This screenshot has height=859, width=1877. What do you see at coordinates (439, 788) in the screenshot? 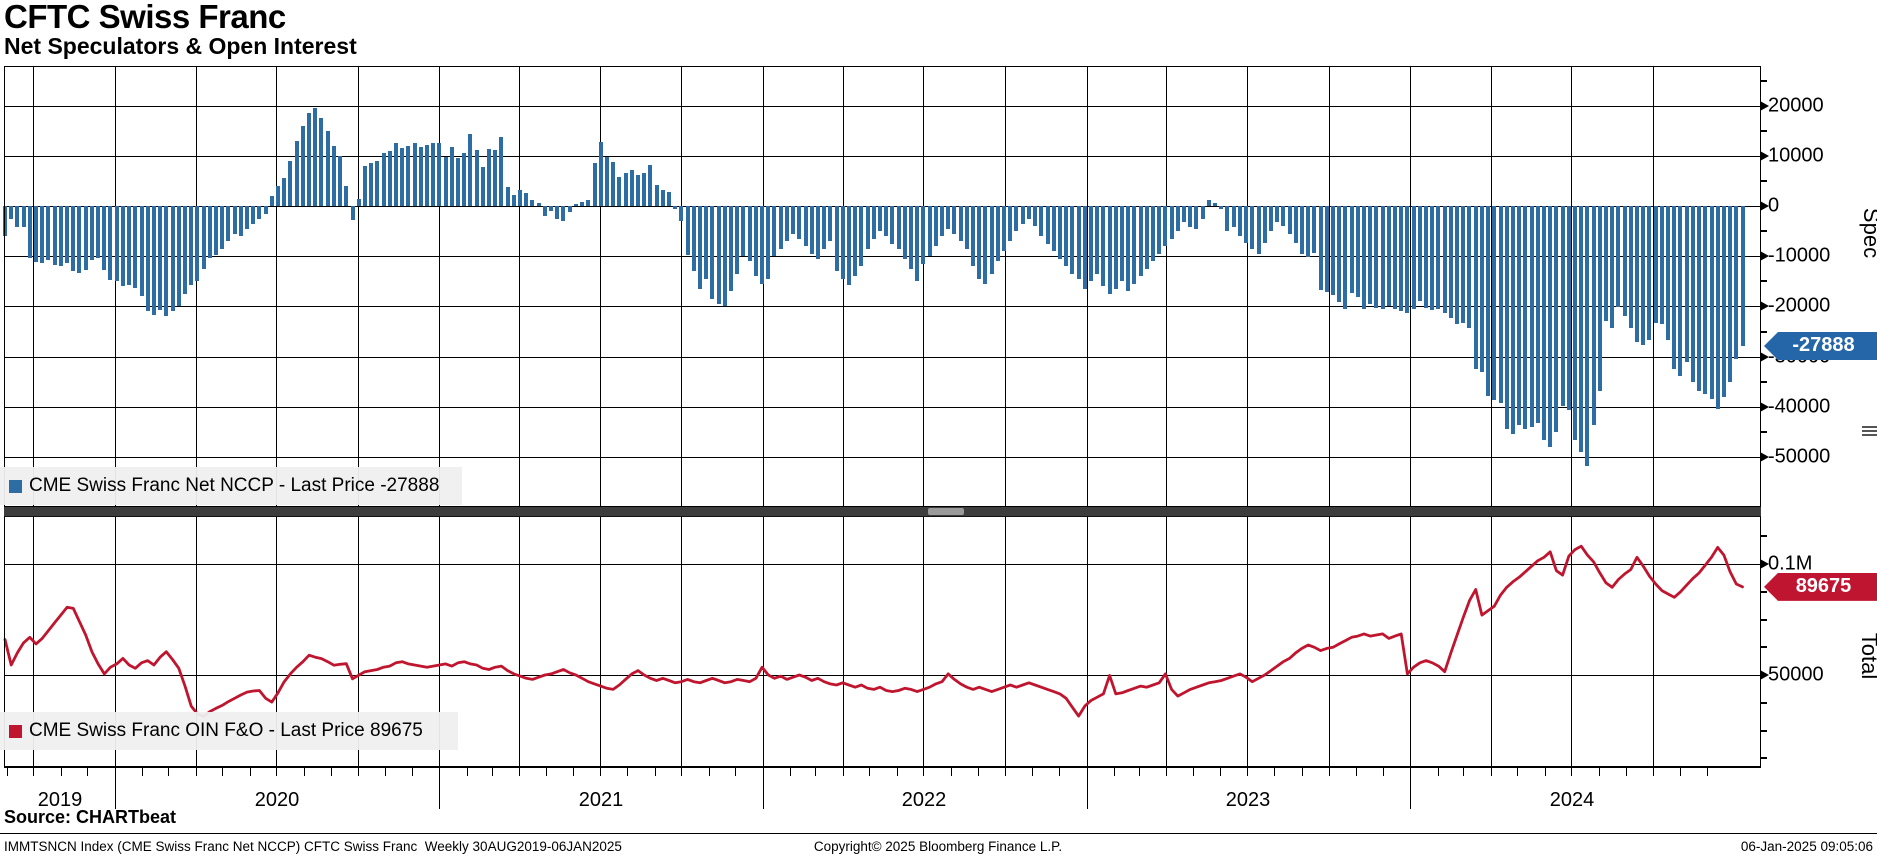
I see `x-axis-year-tick` at bounding box center [439, 788].